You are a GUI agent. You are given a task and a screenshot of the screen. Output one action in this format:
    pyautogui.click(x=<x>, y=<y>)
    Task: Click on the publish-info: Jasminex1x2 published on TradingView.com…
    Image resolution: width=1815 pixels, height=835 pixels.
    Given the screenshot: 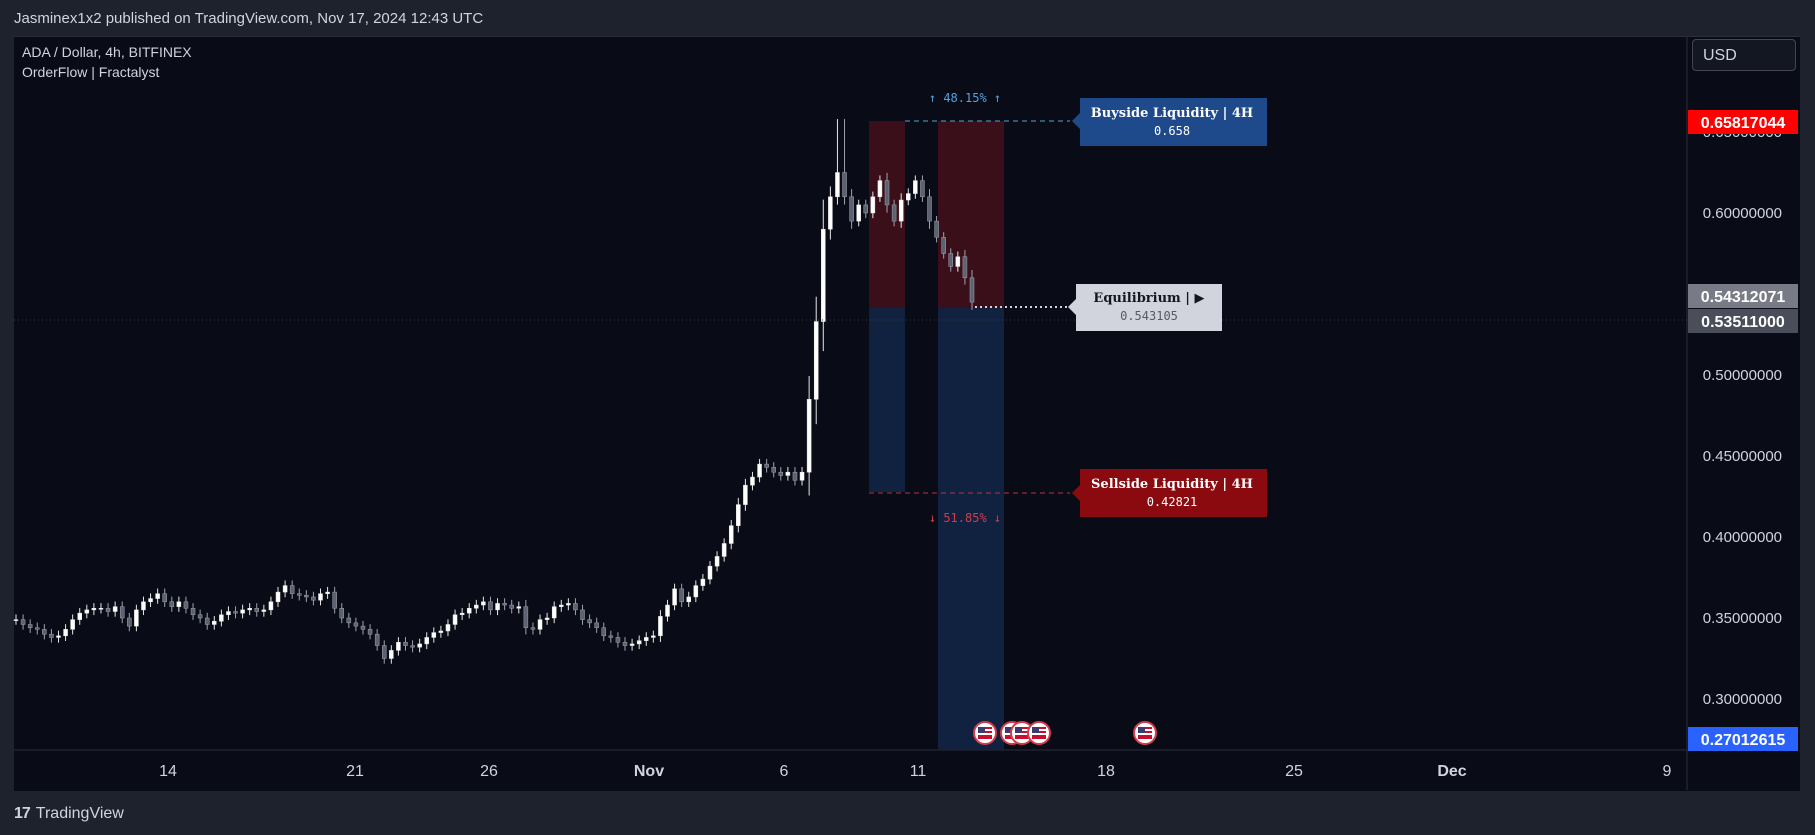 What is the action you would take?
    pyautogui.click(x=249, y=18)
    